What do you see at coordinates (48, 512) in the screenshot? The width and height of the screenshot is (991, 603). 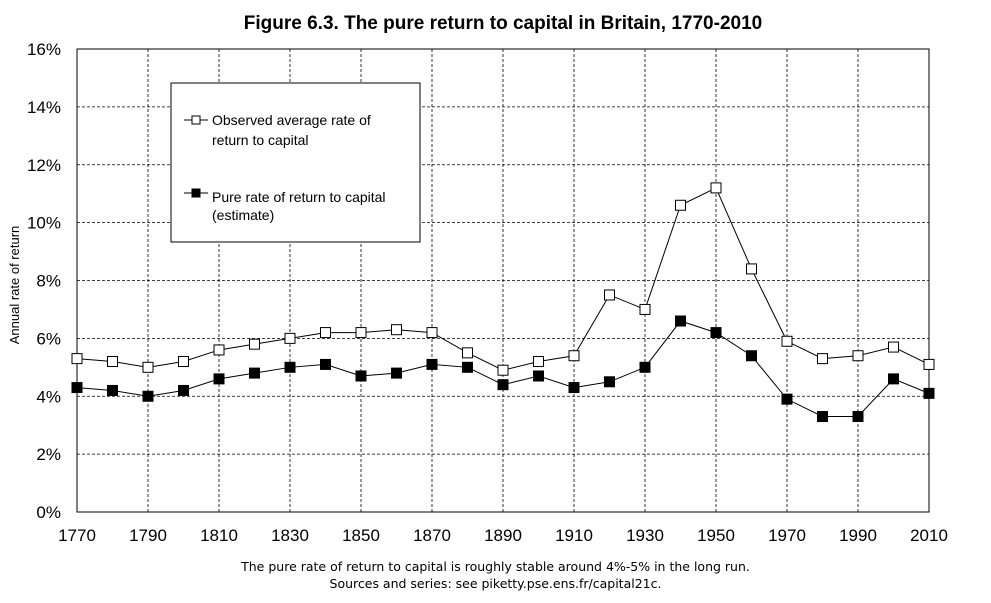 I see `y-tick-label: 0%` at bounding box center [48, 512].